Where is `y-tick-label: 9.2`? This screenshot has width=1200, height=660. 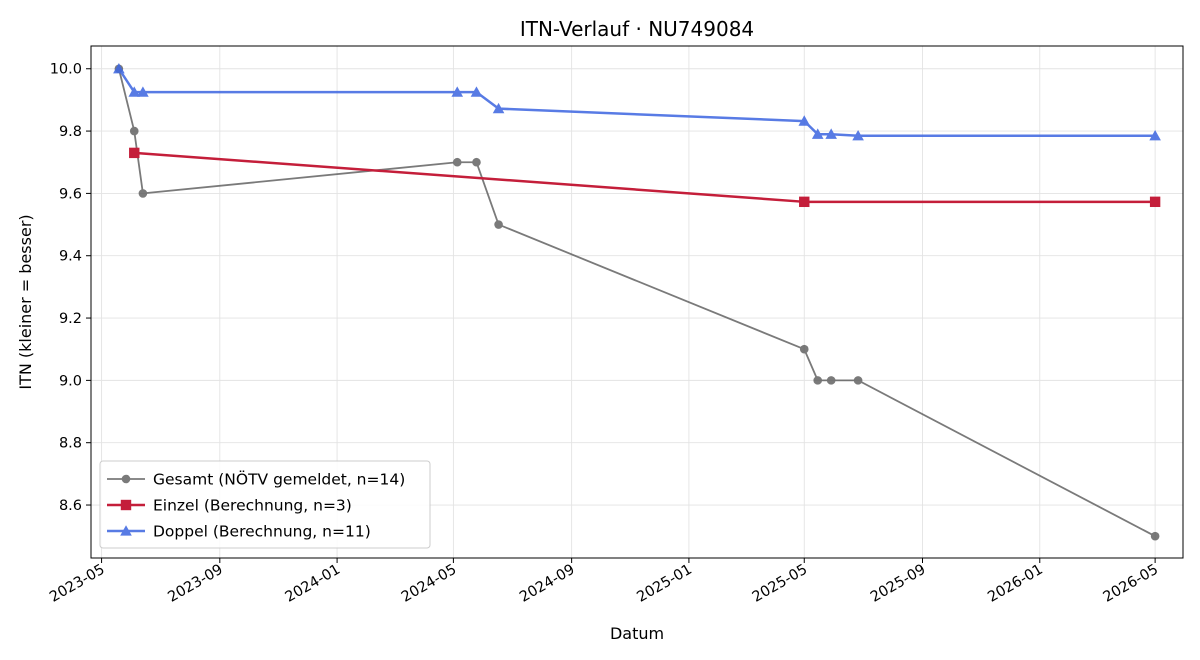
y-tick-label: 9.2 is located at coordinates (70, 319).